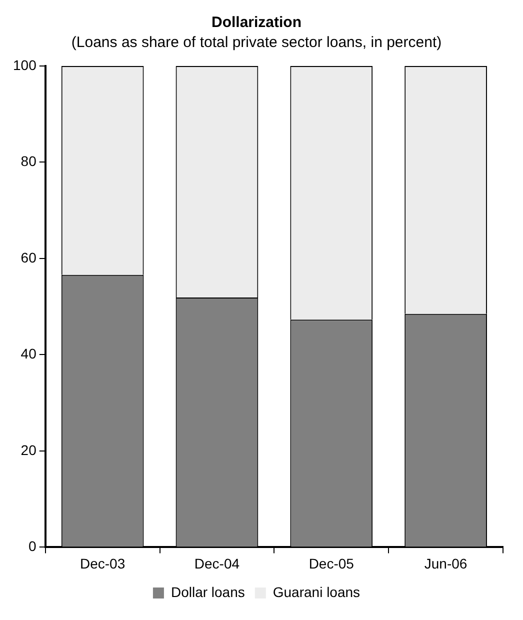 This screenshot has height=620, width=523. I want to click on x-tick-label: Dec-03, so click(103, 563).